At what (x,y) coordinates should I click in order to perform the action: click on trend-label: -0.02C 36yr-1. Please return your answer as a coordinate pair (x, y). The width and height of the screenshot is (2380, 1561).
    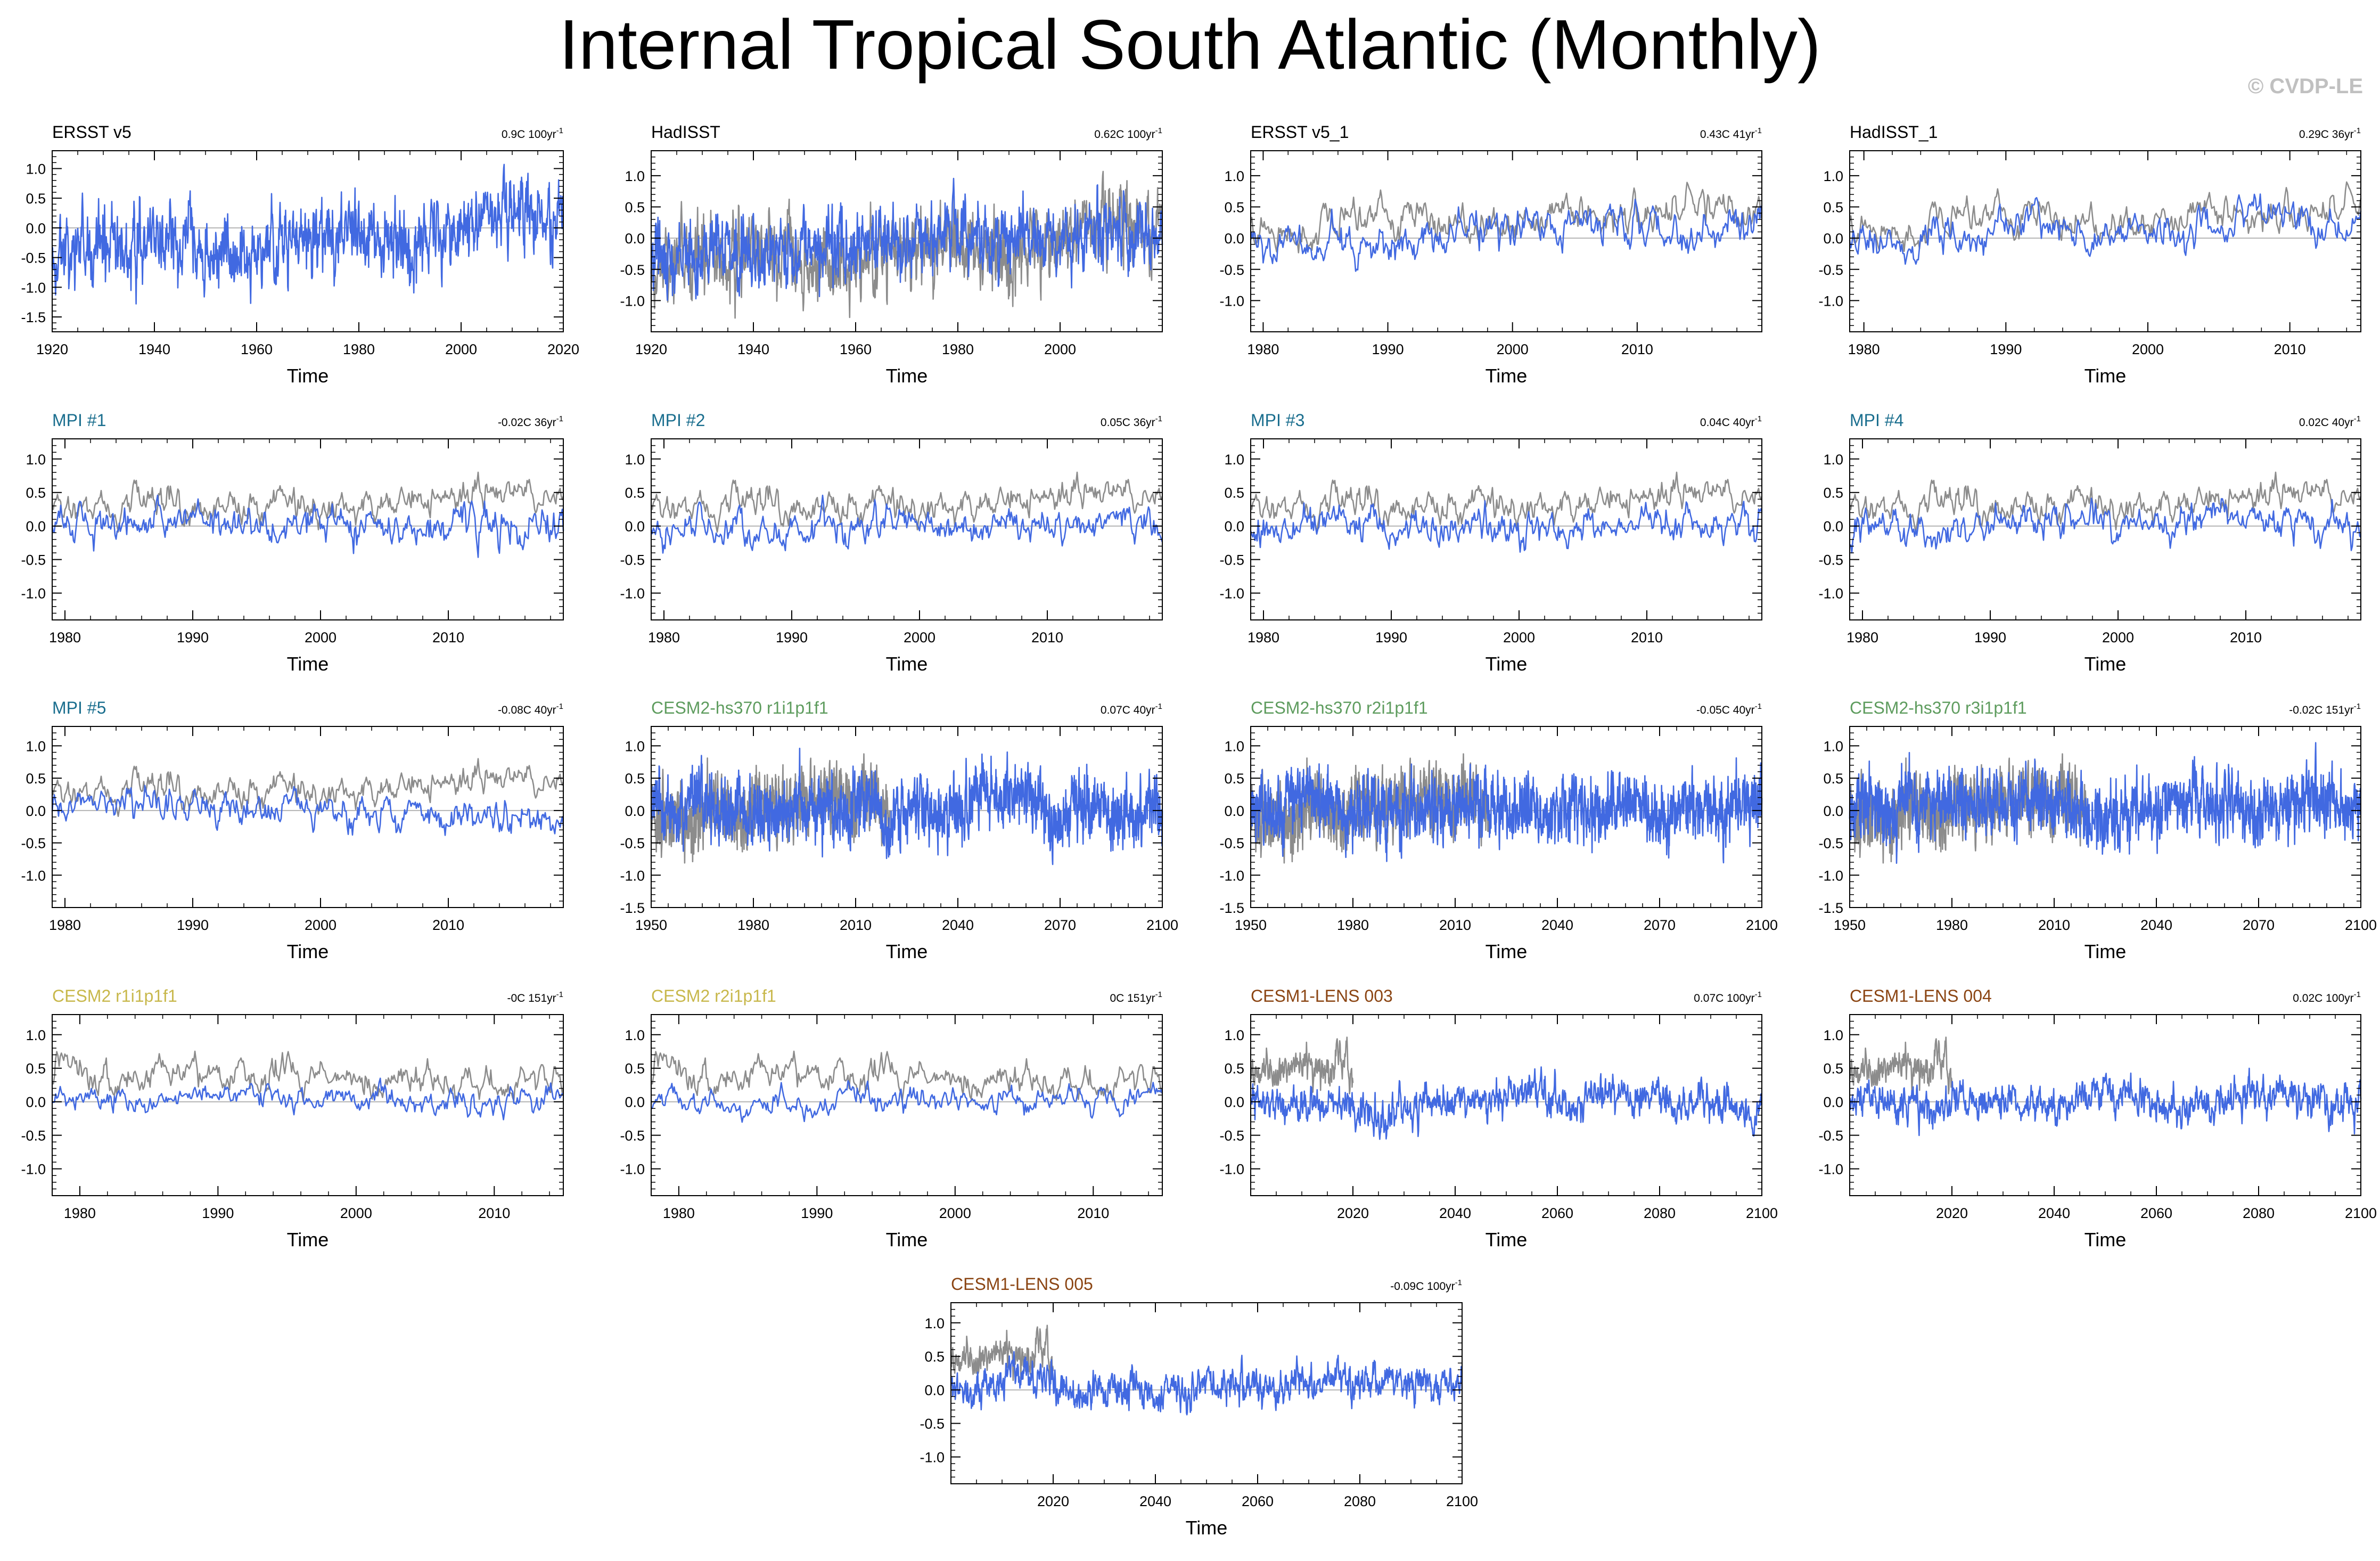
    Looking at the image, I should click on (530, 422).